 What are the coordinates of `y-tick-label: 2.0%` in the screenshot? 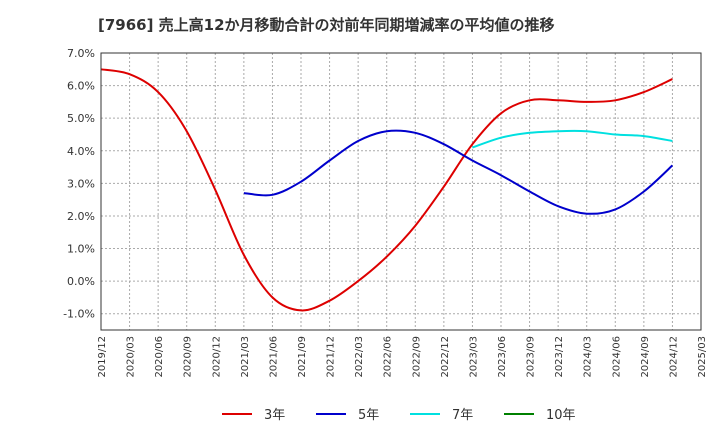 It's located at (81, 216).